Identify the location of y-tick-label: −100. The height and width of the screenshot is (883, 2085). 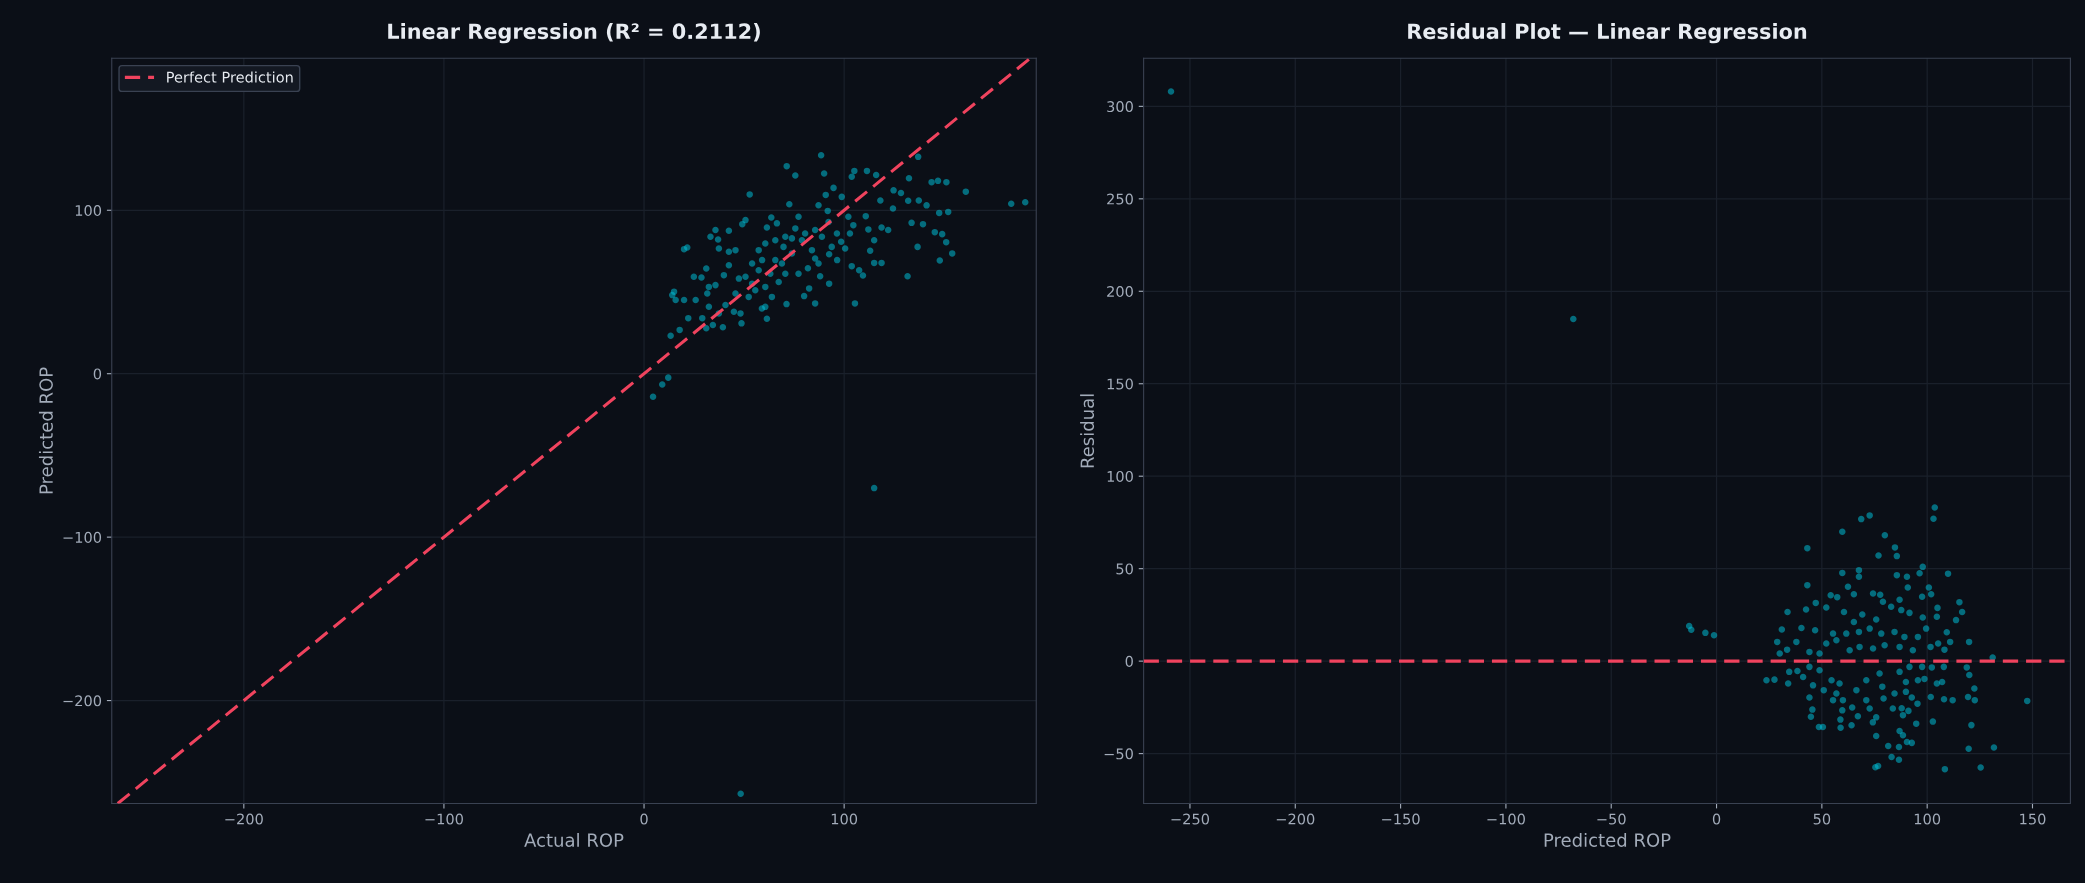
(82, 537).